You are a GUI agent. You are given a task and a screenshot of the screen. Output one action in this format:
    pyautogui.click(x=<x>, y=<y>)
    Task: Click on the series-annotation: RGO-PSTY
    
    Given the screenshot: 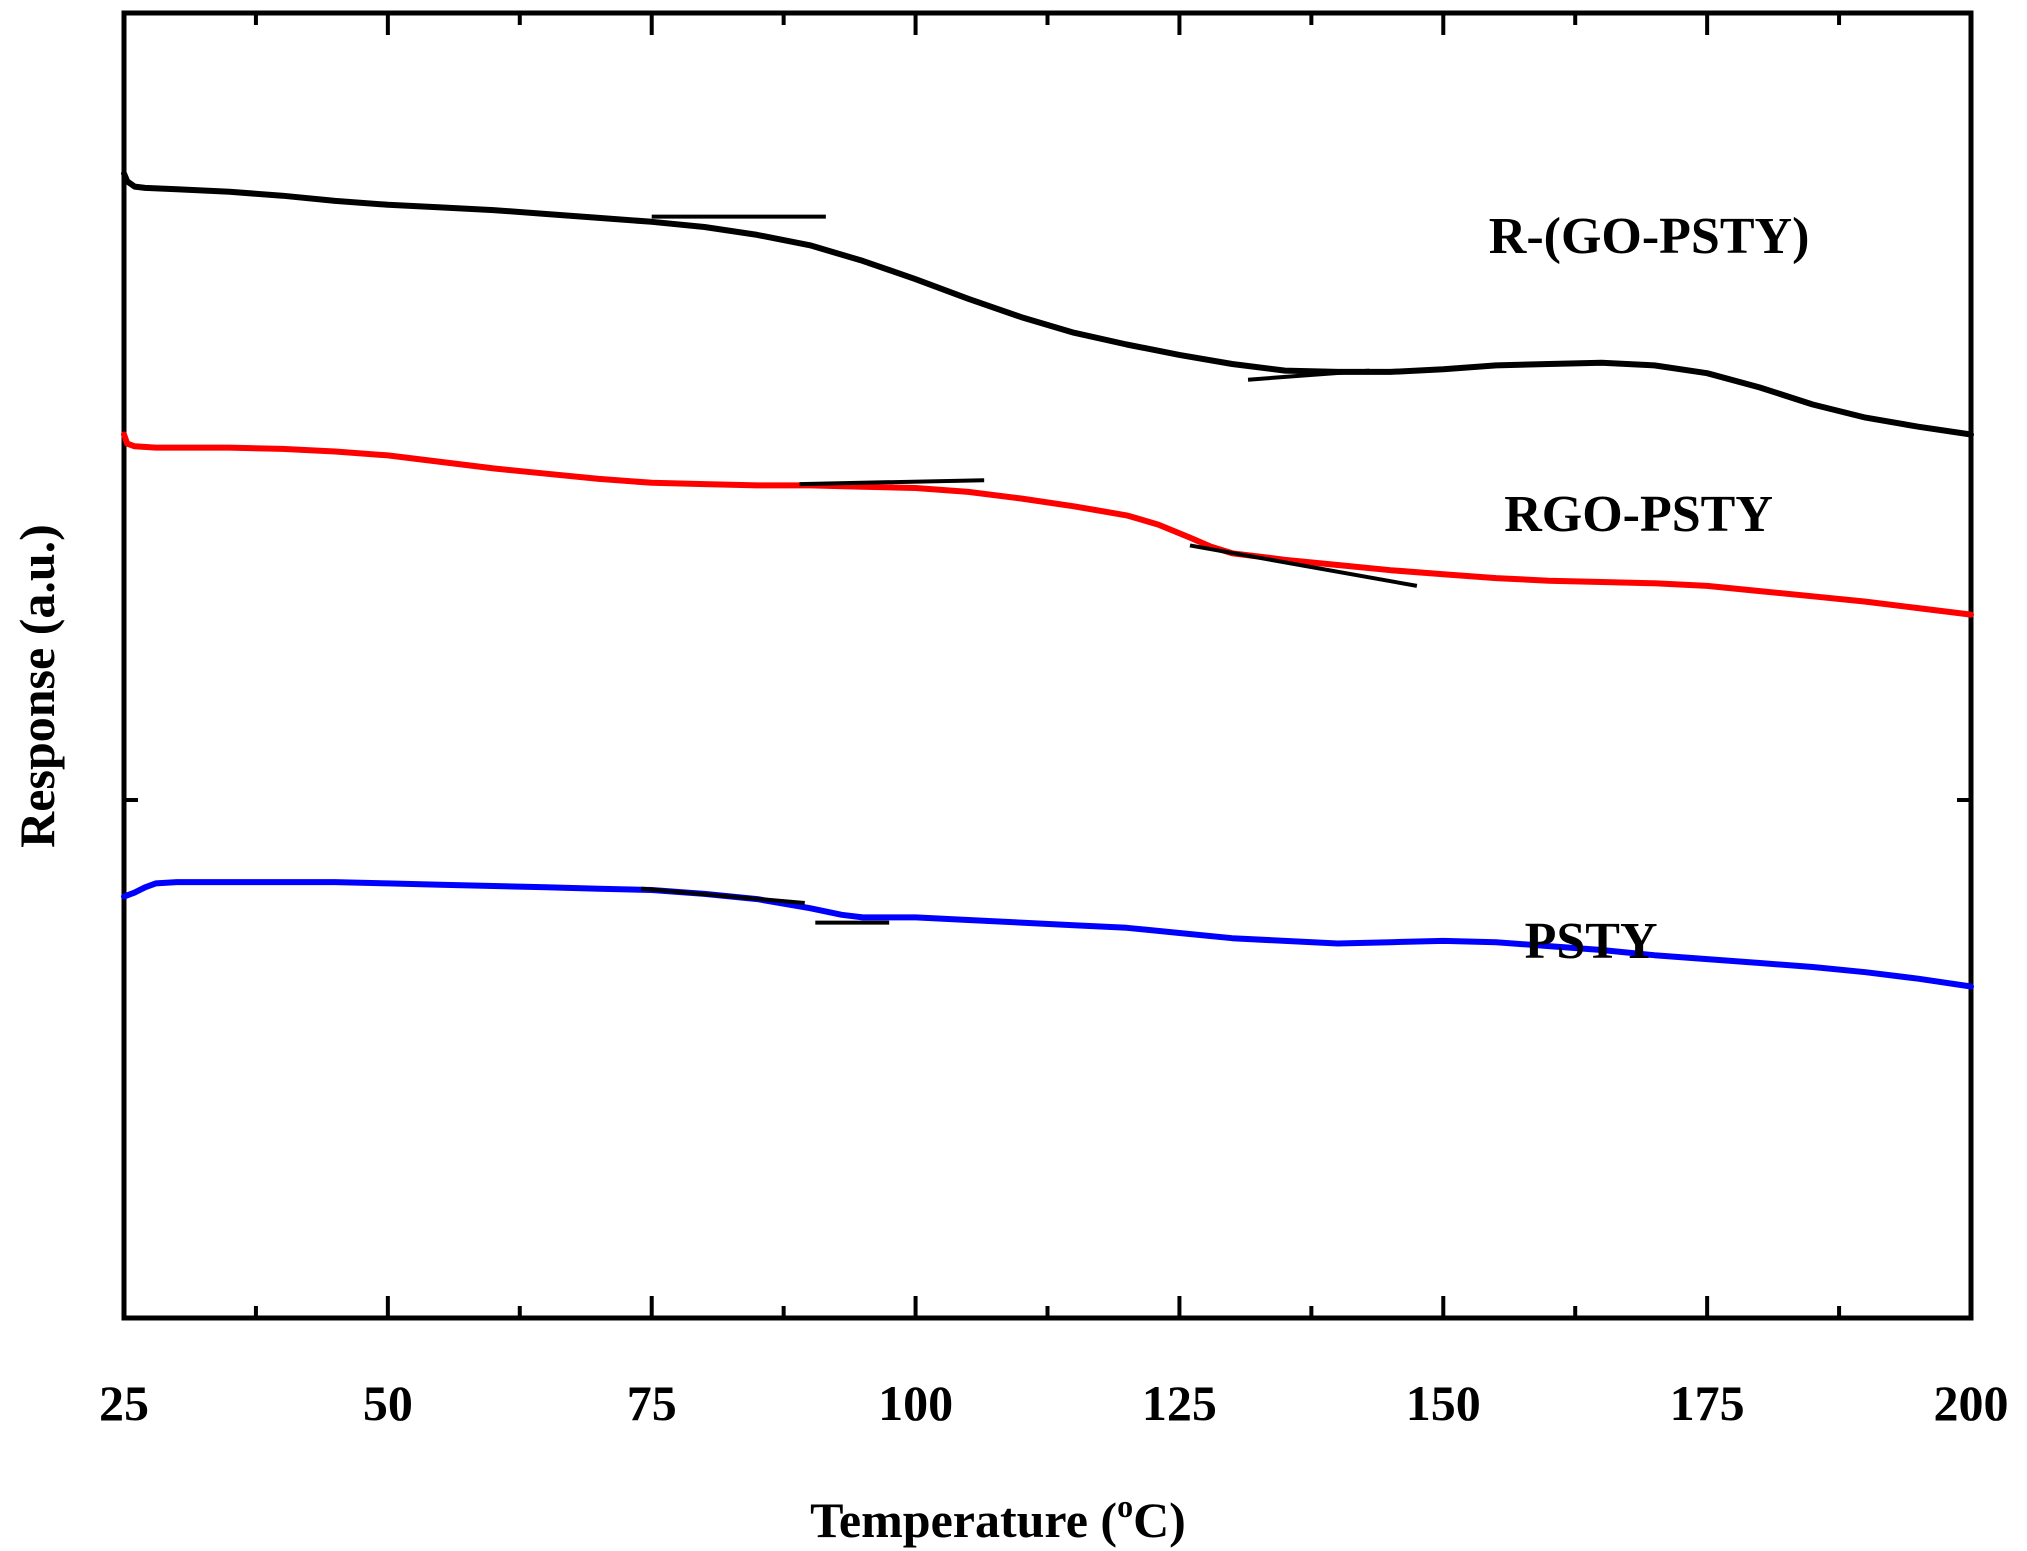 What is the action you would take?
    pyautogui.click(x=1638, y=514)
    